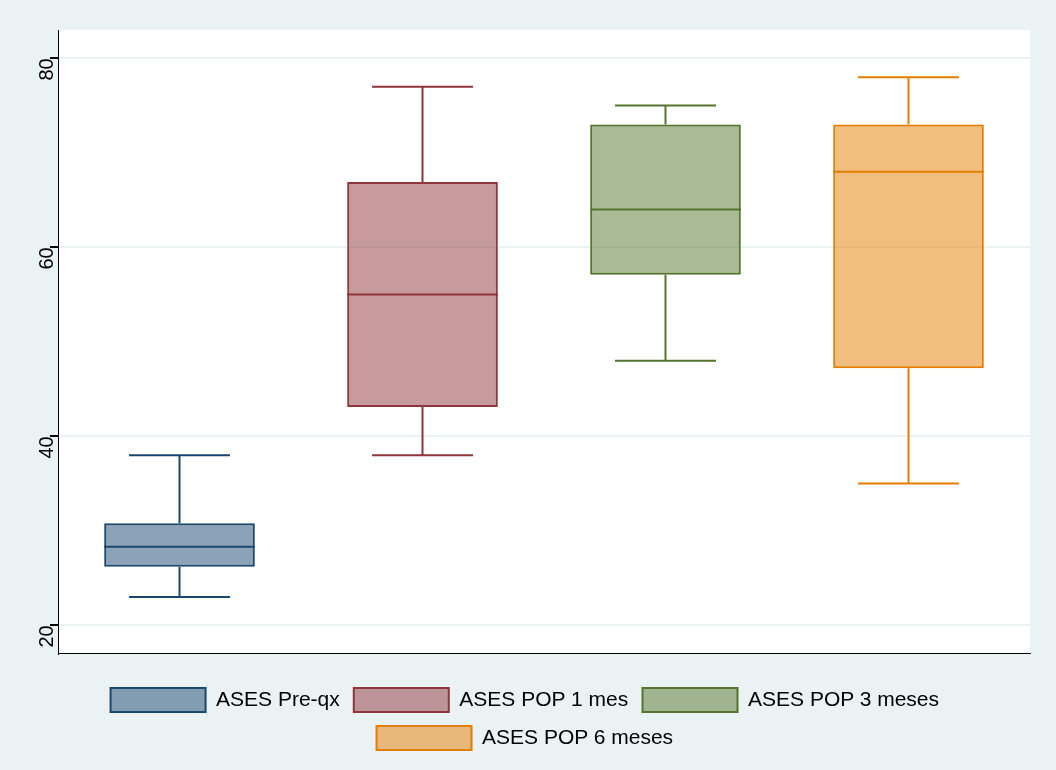 This screenshot has width=1056, height=770. What do you see at coordinates (45, 69) in the screenshot?
I see `y-tick-label: 80` at bounding box center [45, 69].